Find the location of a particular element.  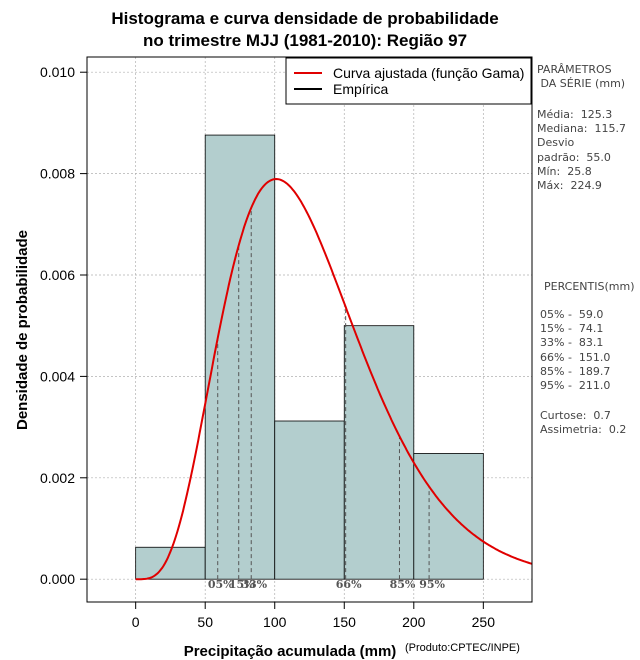

y-tick-label: 0.000 is located at coordinates (57, 579).